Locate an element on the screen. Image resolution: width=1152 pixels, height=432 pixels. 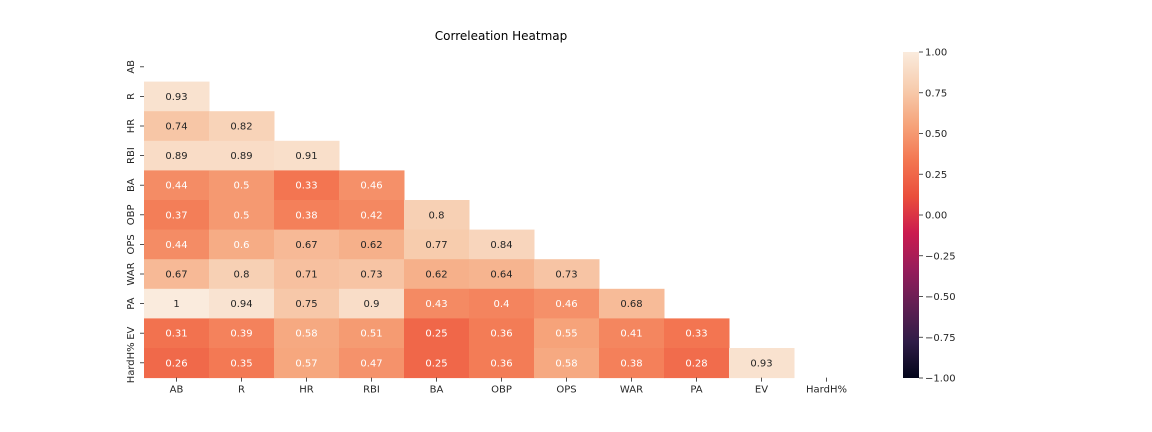
colorbar-tick-label: 0.75 is located at coordinates (936, 93).